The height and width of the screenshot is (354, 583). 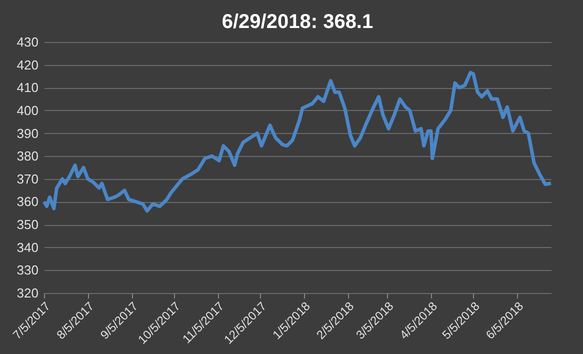 What do you see at coordinates (27, 202) in the screenshot?
I see `y-tick-label: 360` at bounding box center [27, 202].